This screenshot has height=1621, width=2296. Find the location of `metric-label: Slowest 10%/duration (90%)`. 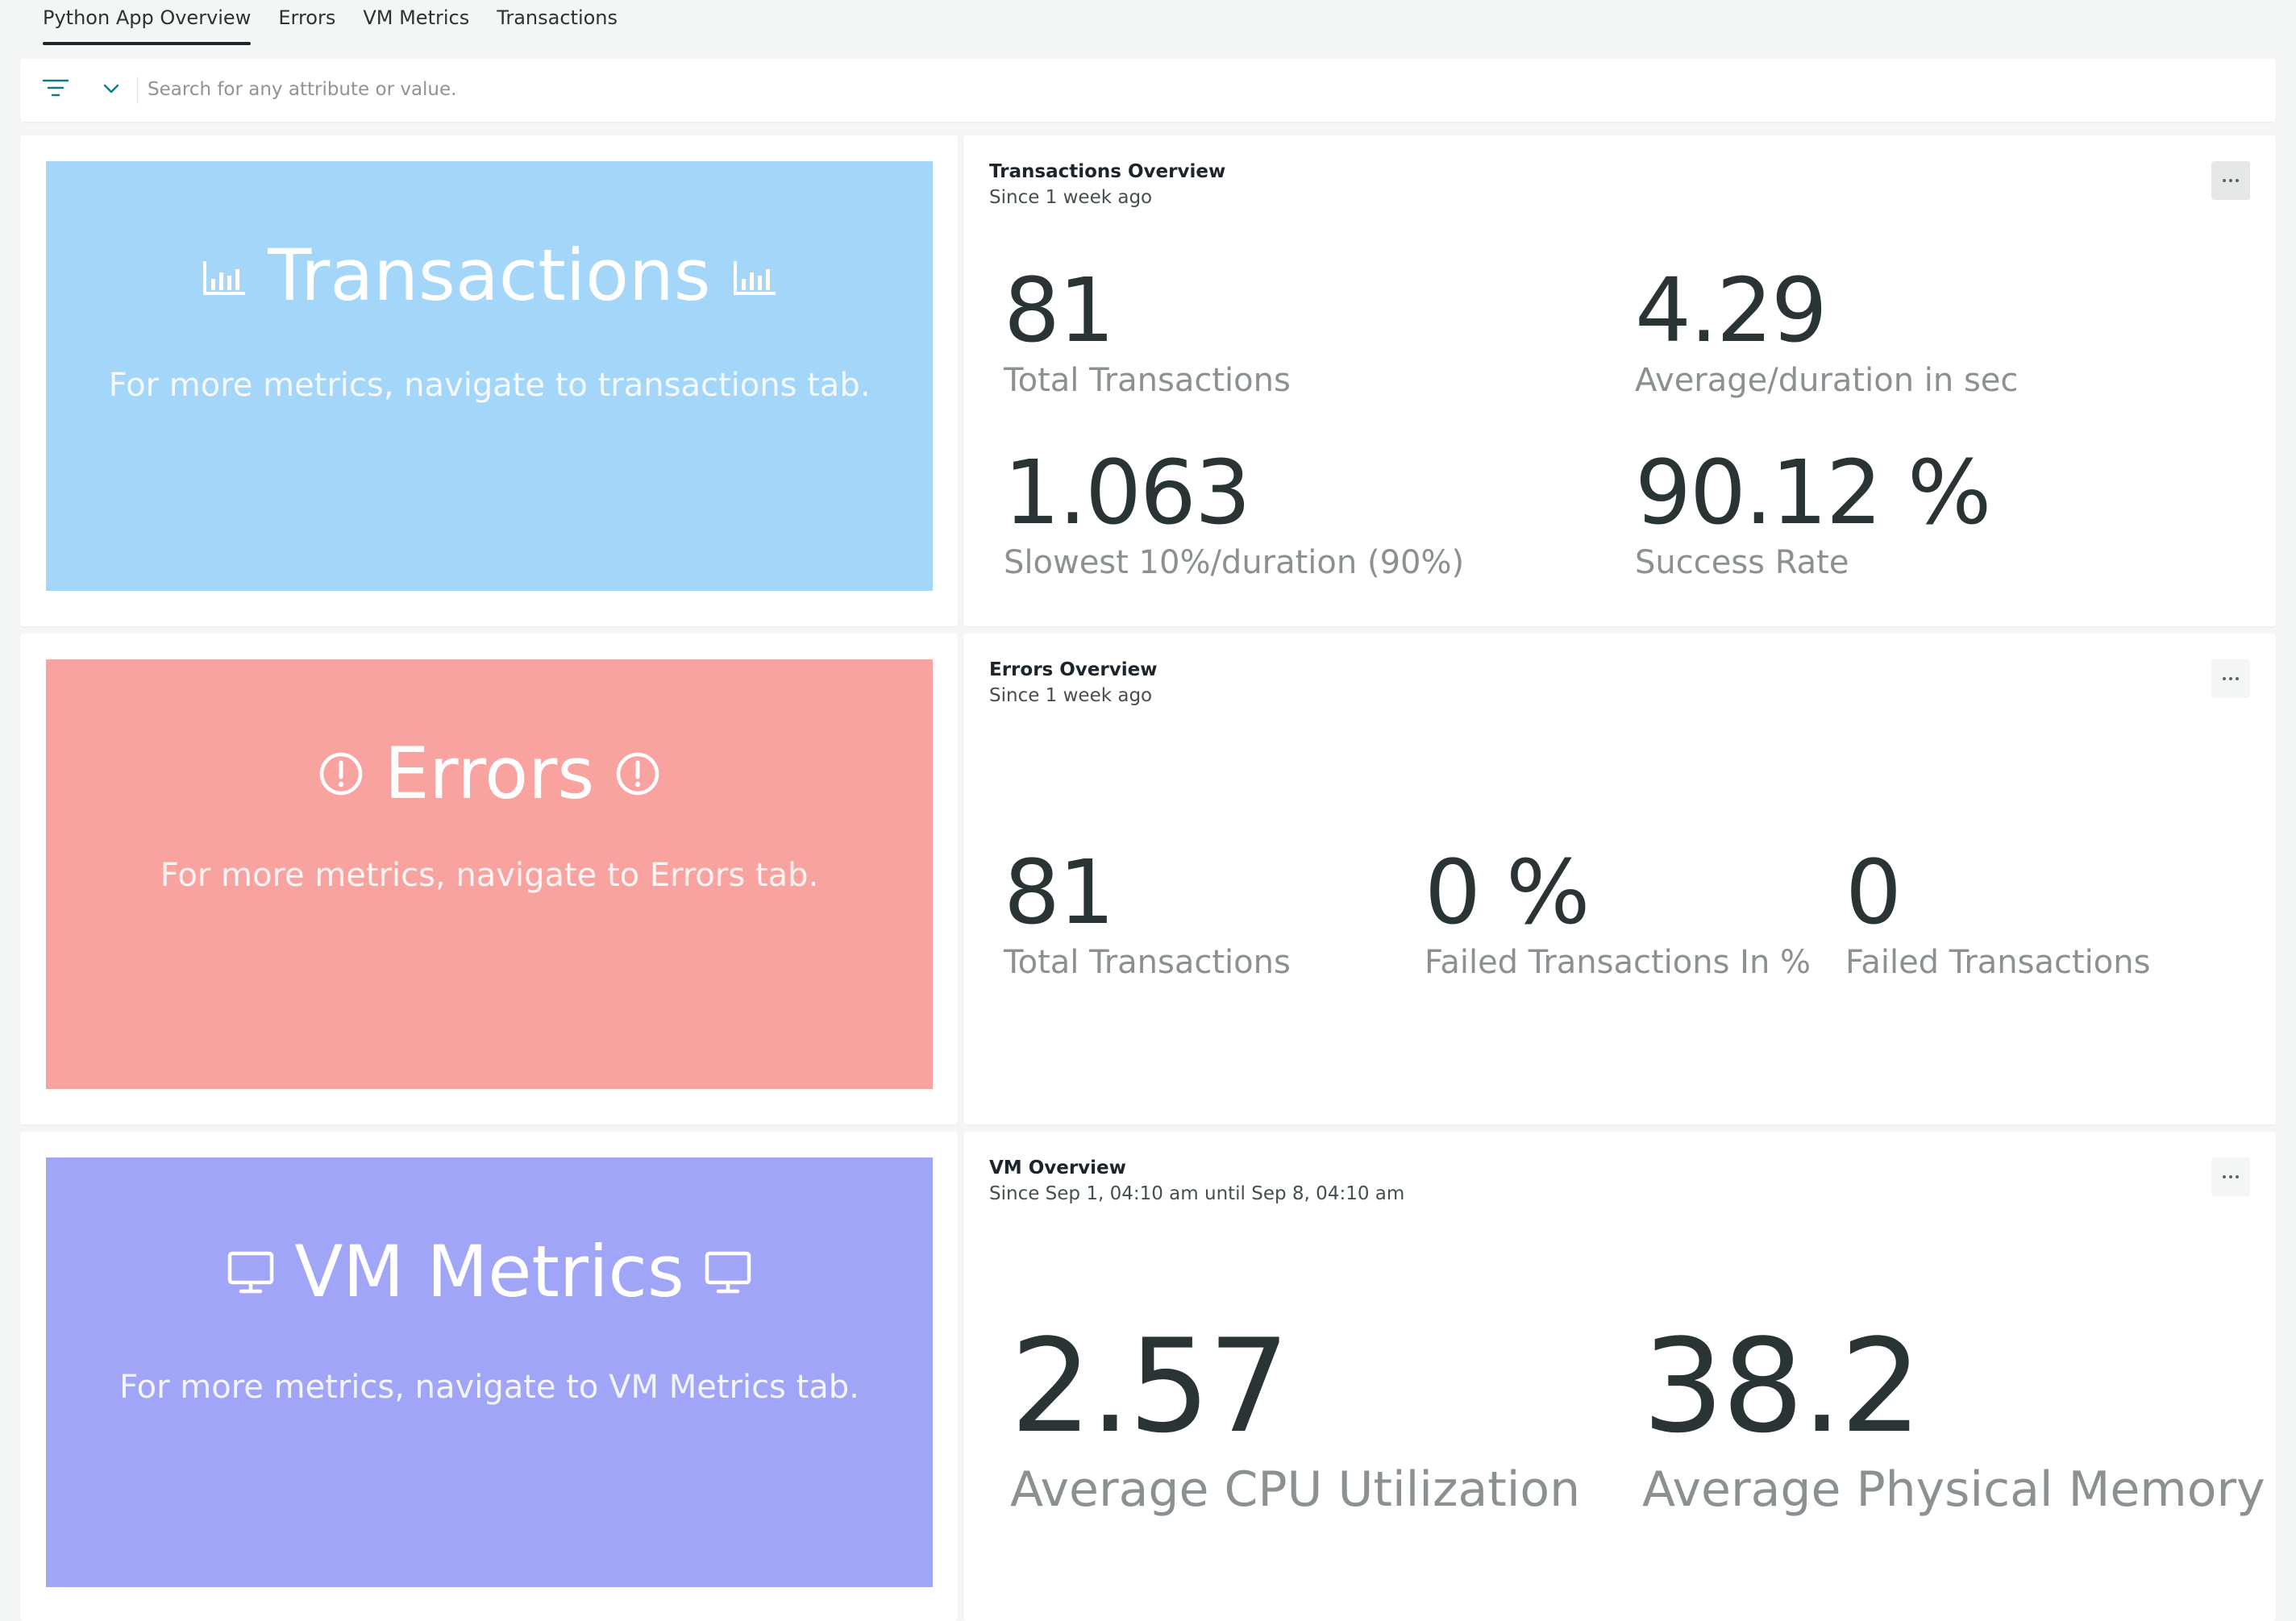

metric-label: Slowest 10%/duration (90%) is located at coordinates (1234, 562).